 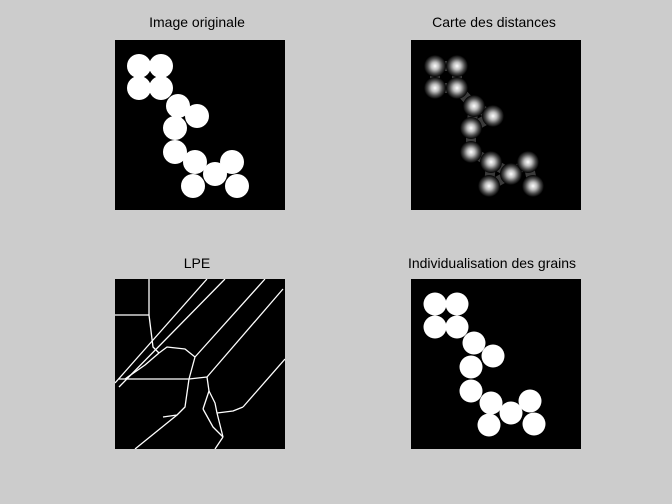 I want to click on axes-separated-grains, so click(x=496, y=364).